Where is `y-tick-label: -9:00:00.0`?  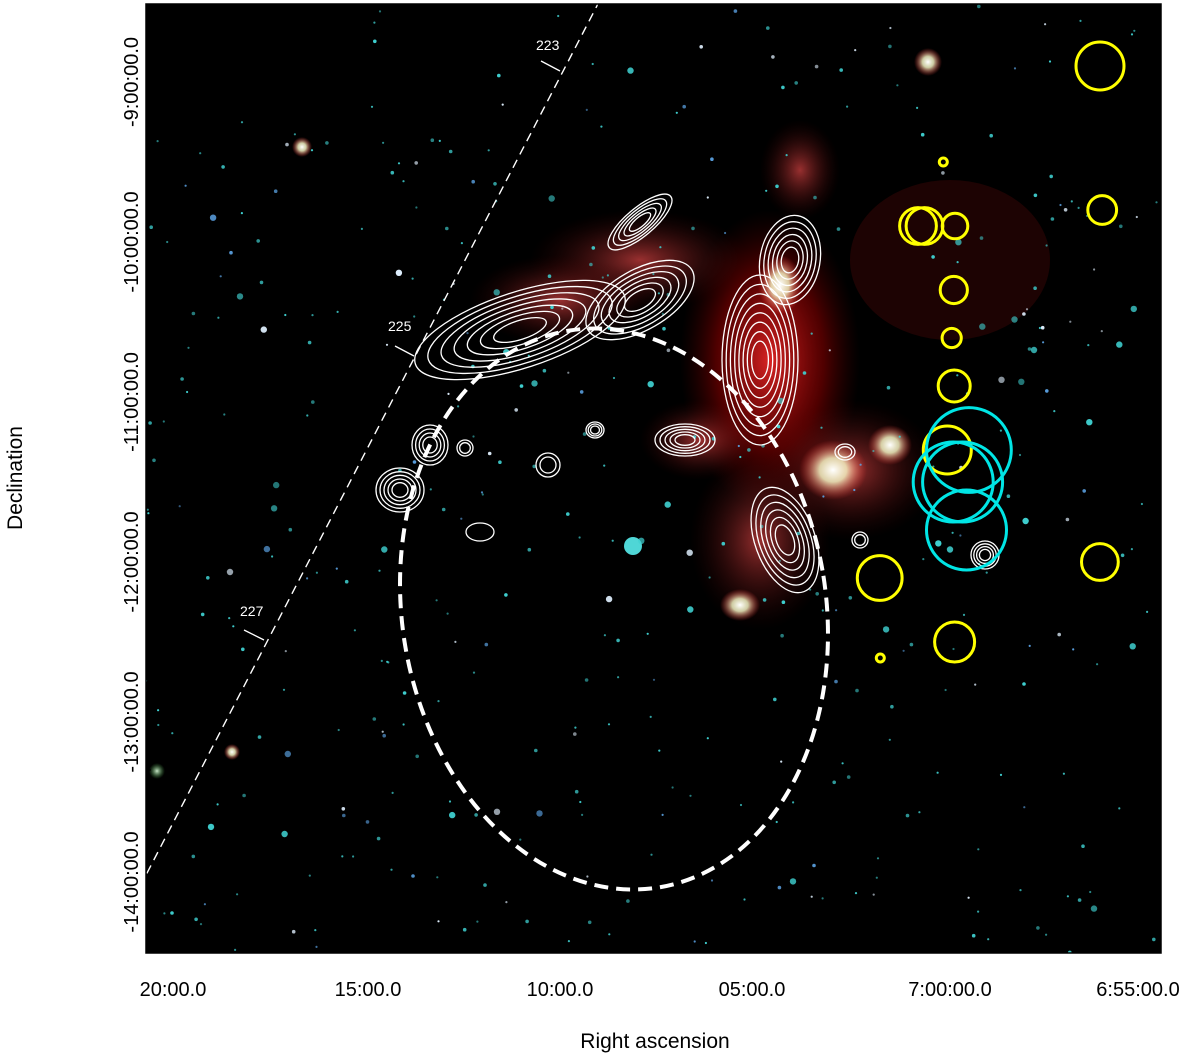 y-tick-label: -9:00:00.0 is located at coordinates (132, 82).